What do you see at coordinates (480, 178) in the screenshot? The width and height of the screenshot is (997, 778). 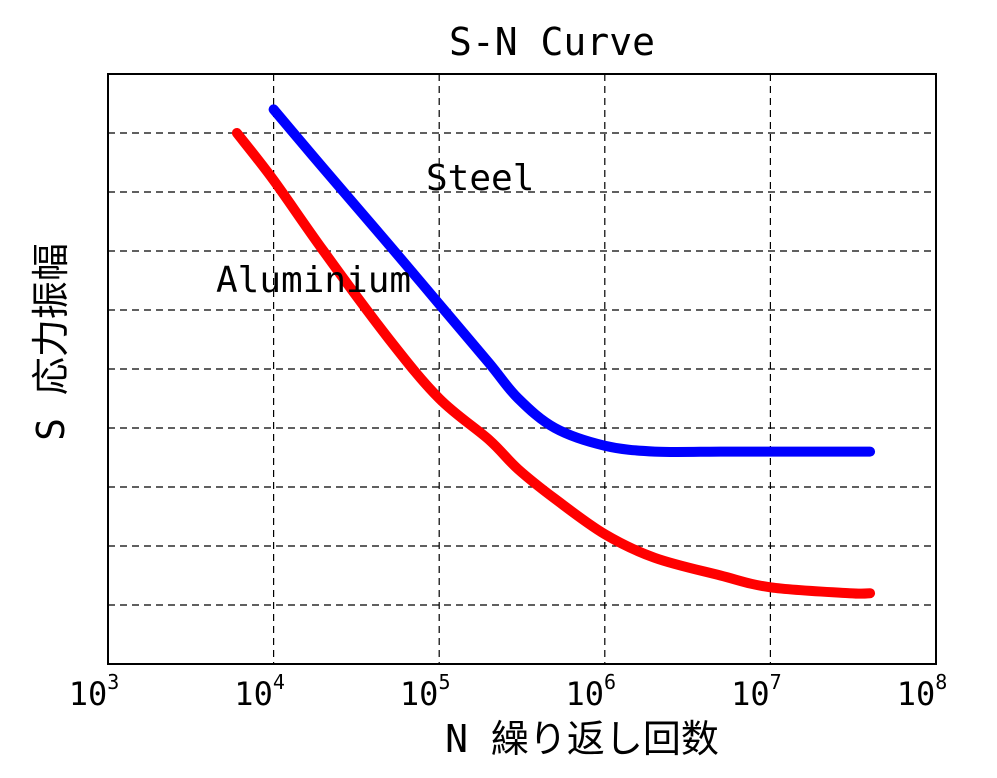 I see `series-label-steel: Steel` at bounding box center [480, 178].